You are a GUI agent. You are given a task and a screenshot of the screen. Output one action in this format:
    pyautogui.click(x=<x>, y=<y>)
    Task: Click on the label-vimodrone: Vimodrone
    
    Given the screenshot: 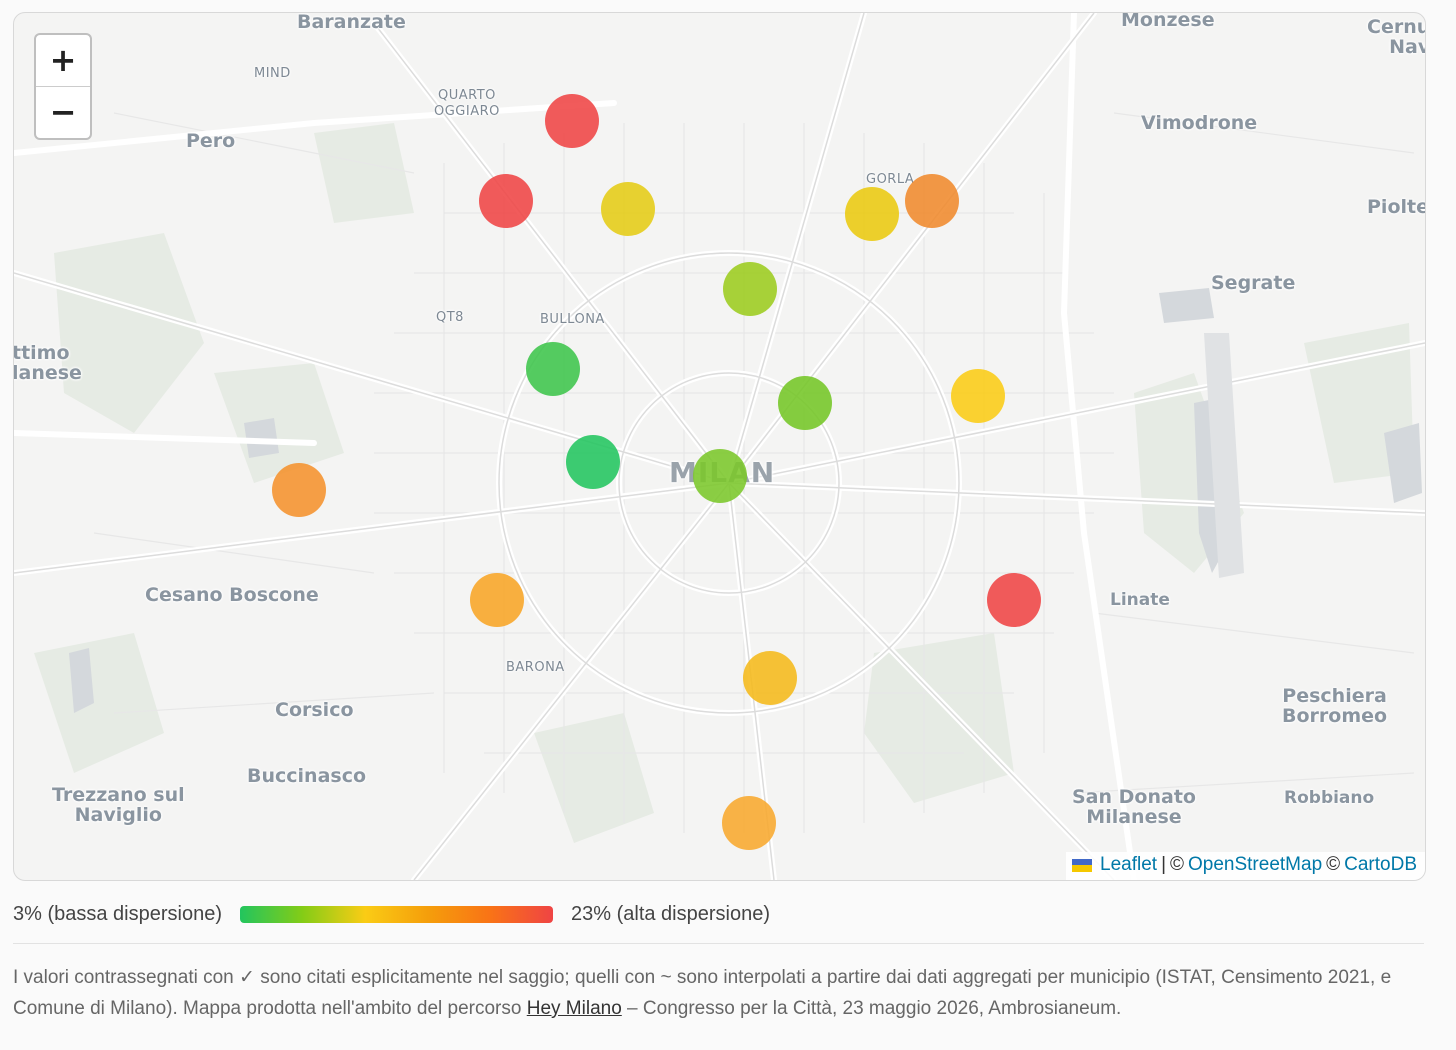 What is the action you would take?
    pyautogui.click(x=1199, y=123)
    